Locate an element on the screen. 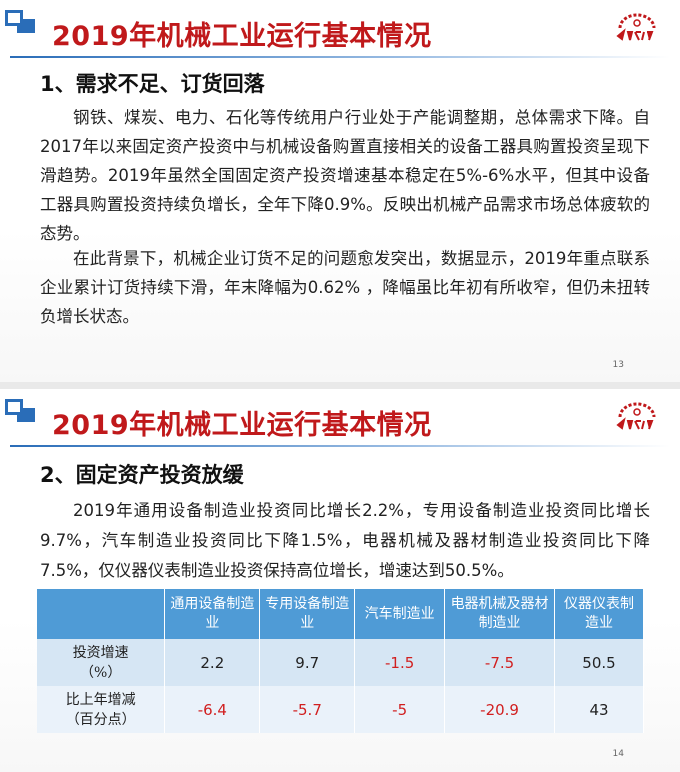  slide-separator is located at coordinates (340, 385).